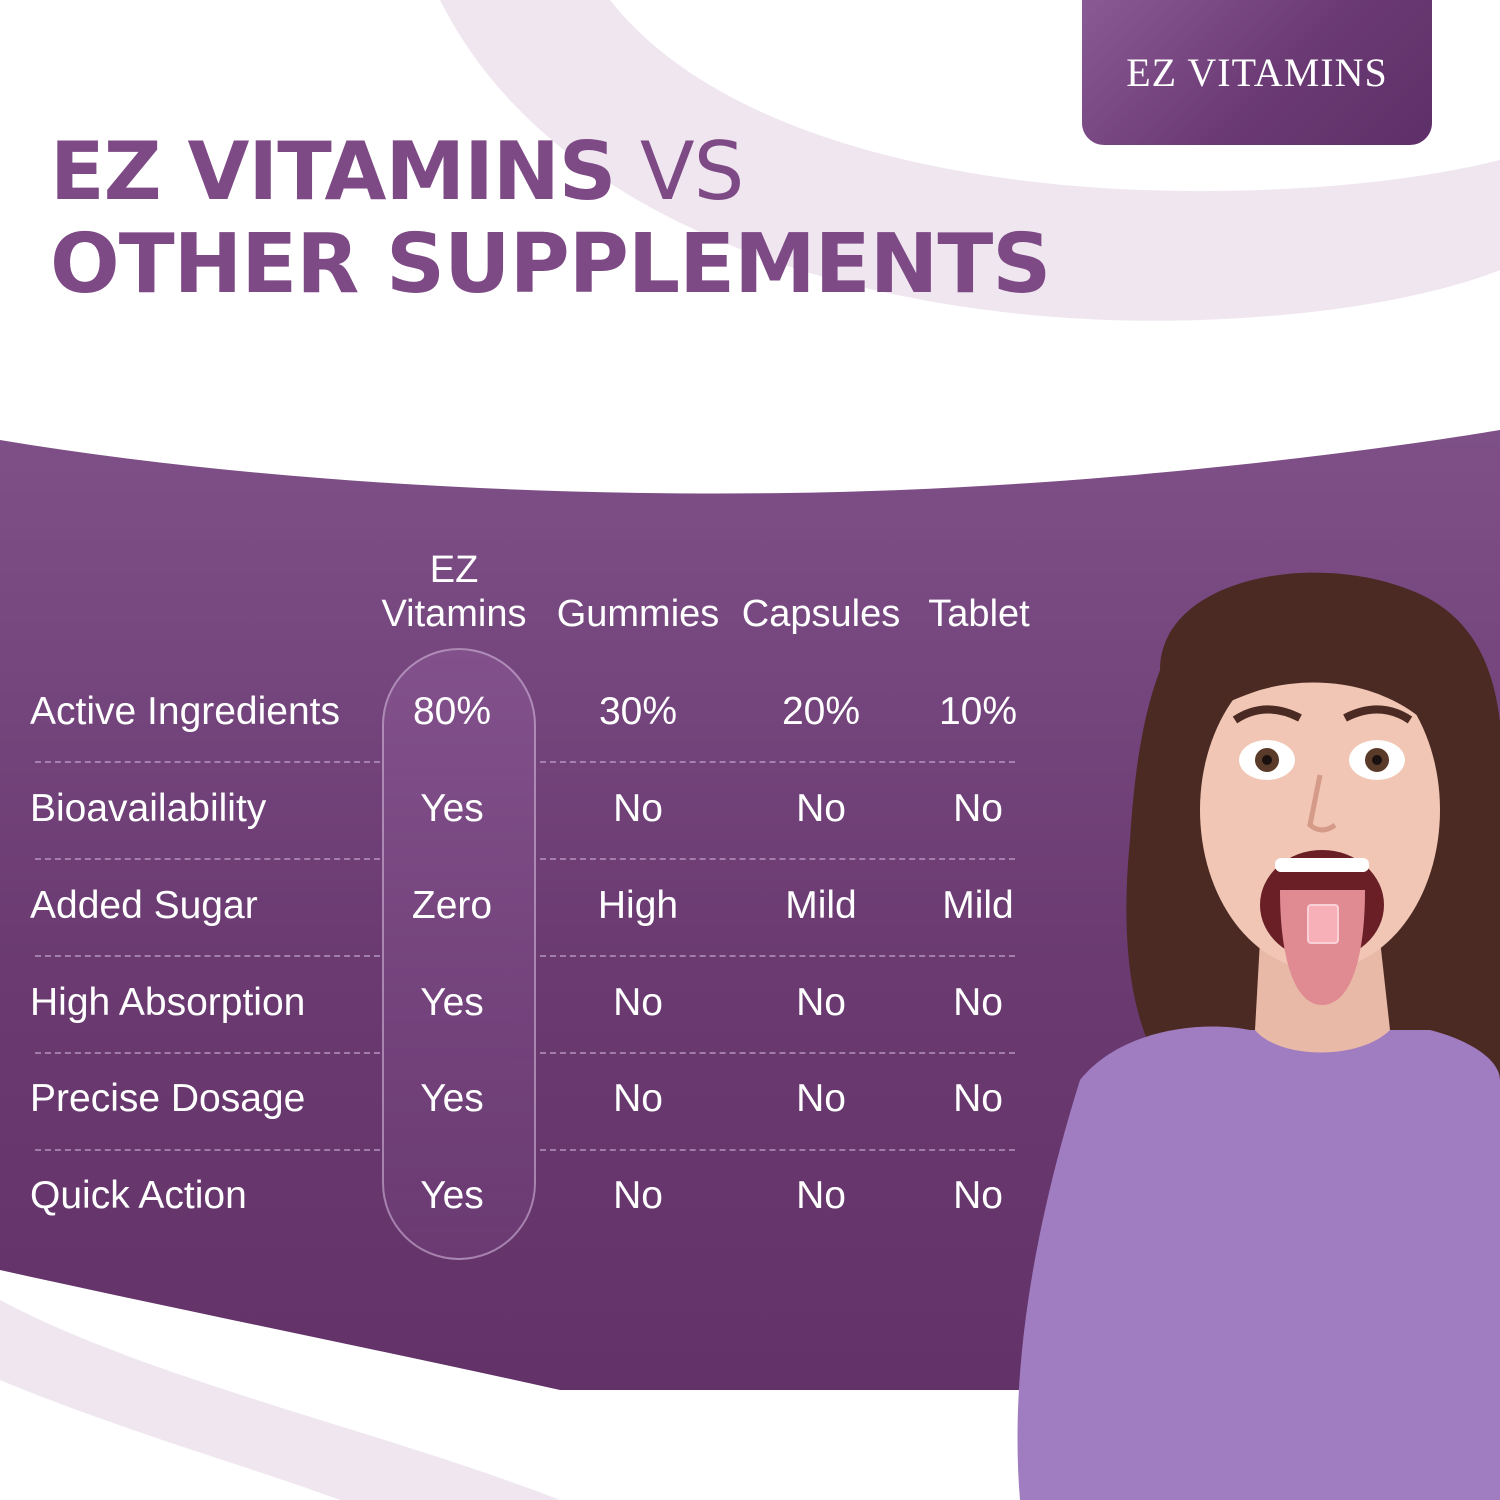  Describe the element at coordinates (550, 264) in the screenshot. I see `title-line-2: OTHER SUPPLEMENTS` at that location.